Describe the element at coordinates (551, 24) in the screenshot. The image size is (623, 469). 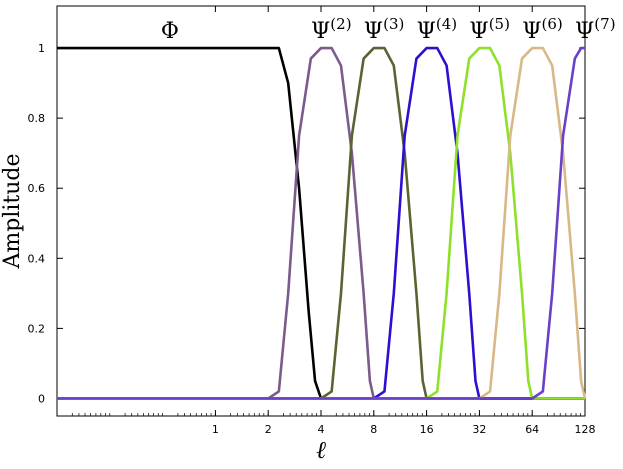
I see `series-label-sup: (6)` at that location.